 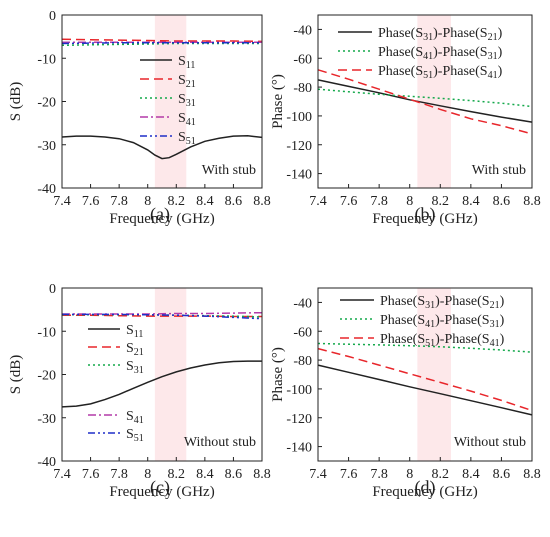 I want to click on y-tick-label: -20, so click(x=46, y=103).